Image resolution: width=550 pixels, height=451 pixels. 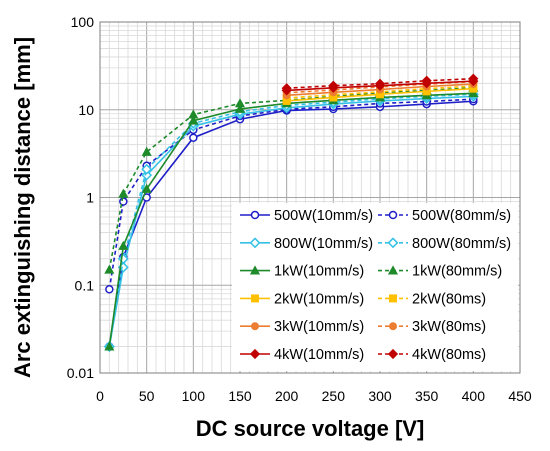 I want to click on legend-entry: 800W(10mm/s), so click(x=306, y=244).